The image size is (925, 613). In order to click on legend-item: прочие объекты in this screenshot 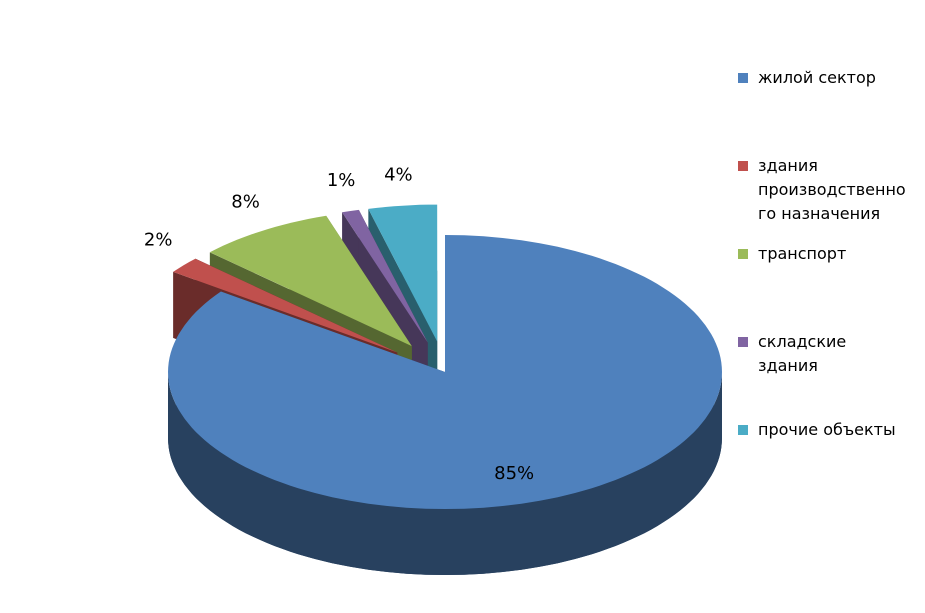, I will do `click(823, 430)`.